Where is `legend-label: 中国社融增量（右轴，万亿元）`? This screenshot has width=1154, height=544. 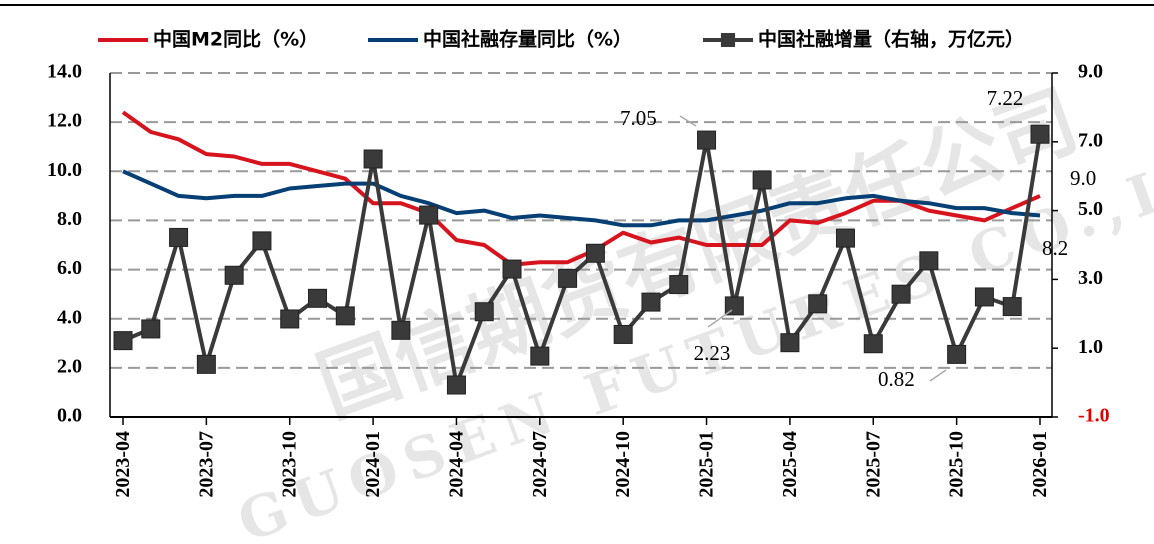 legend-label: 中国社融增量（右轴，万亿元） is located at coordinates (891, 39).